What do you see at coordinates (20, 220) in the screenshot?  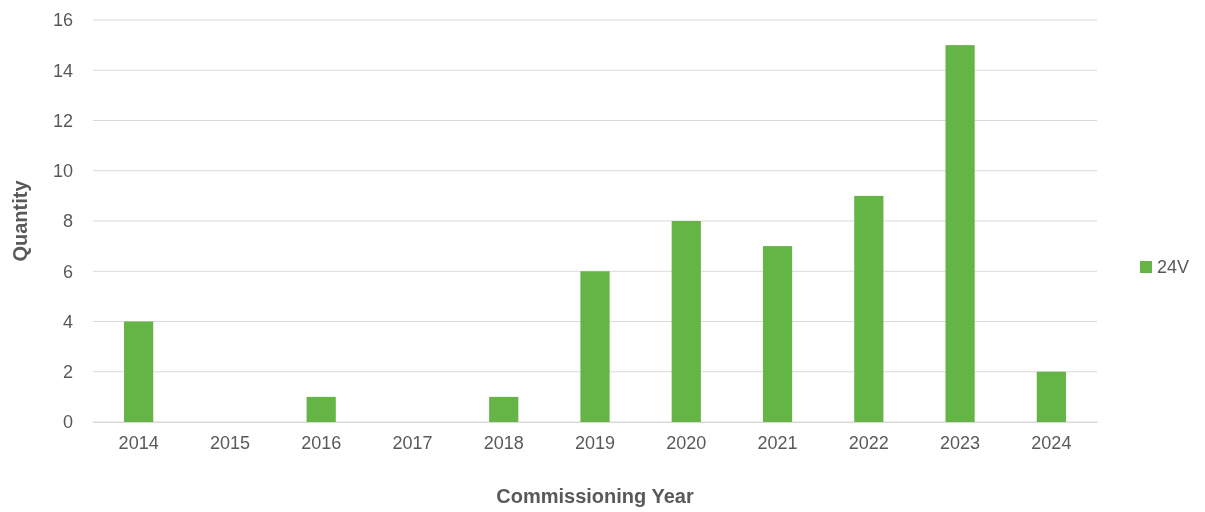 I see `y-axis-title: Quantity` at bounding box center [20, 220].